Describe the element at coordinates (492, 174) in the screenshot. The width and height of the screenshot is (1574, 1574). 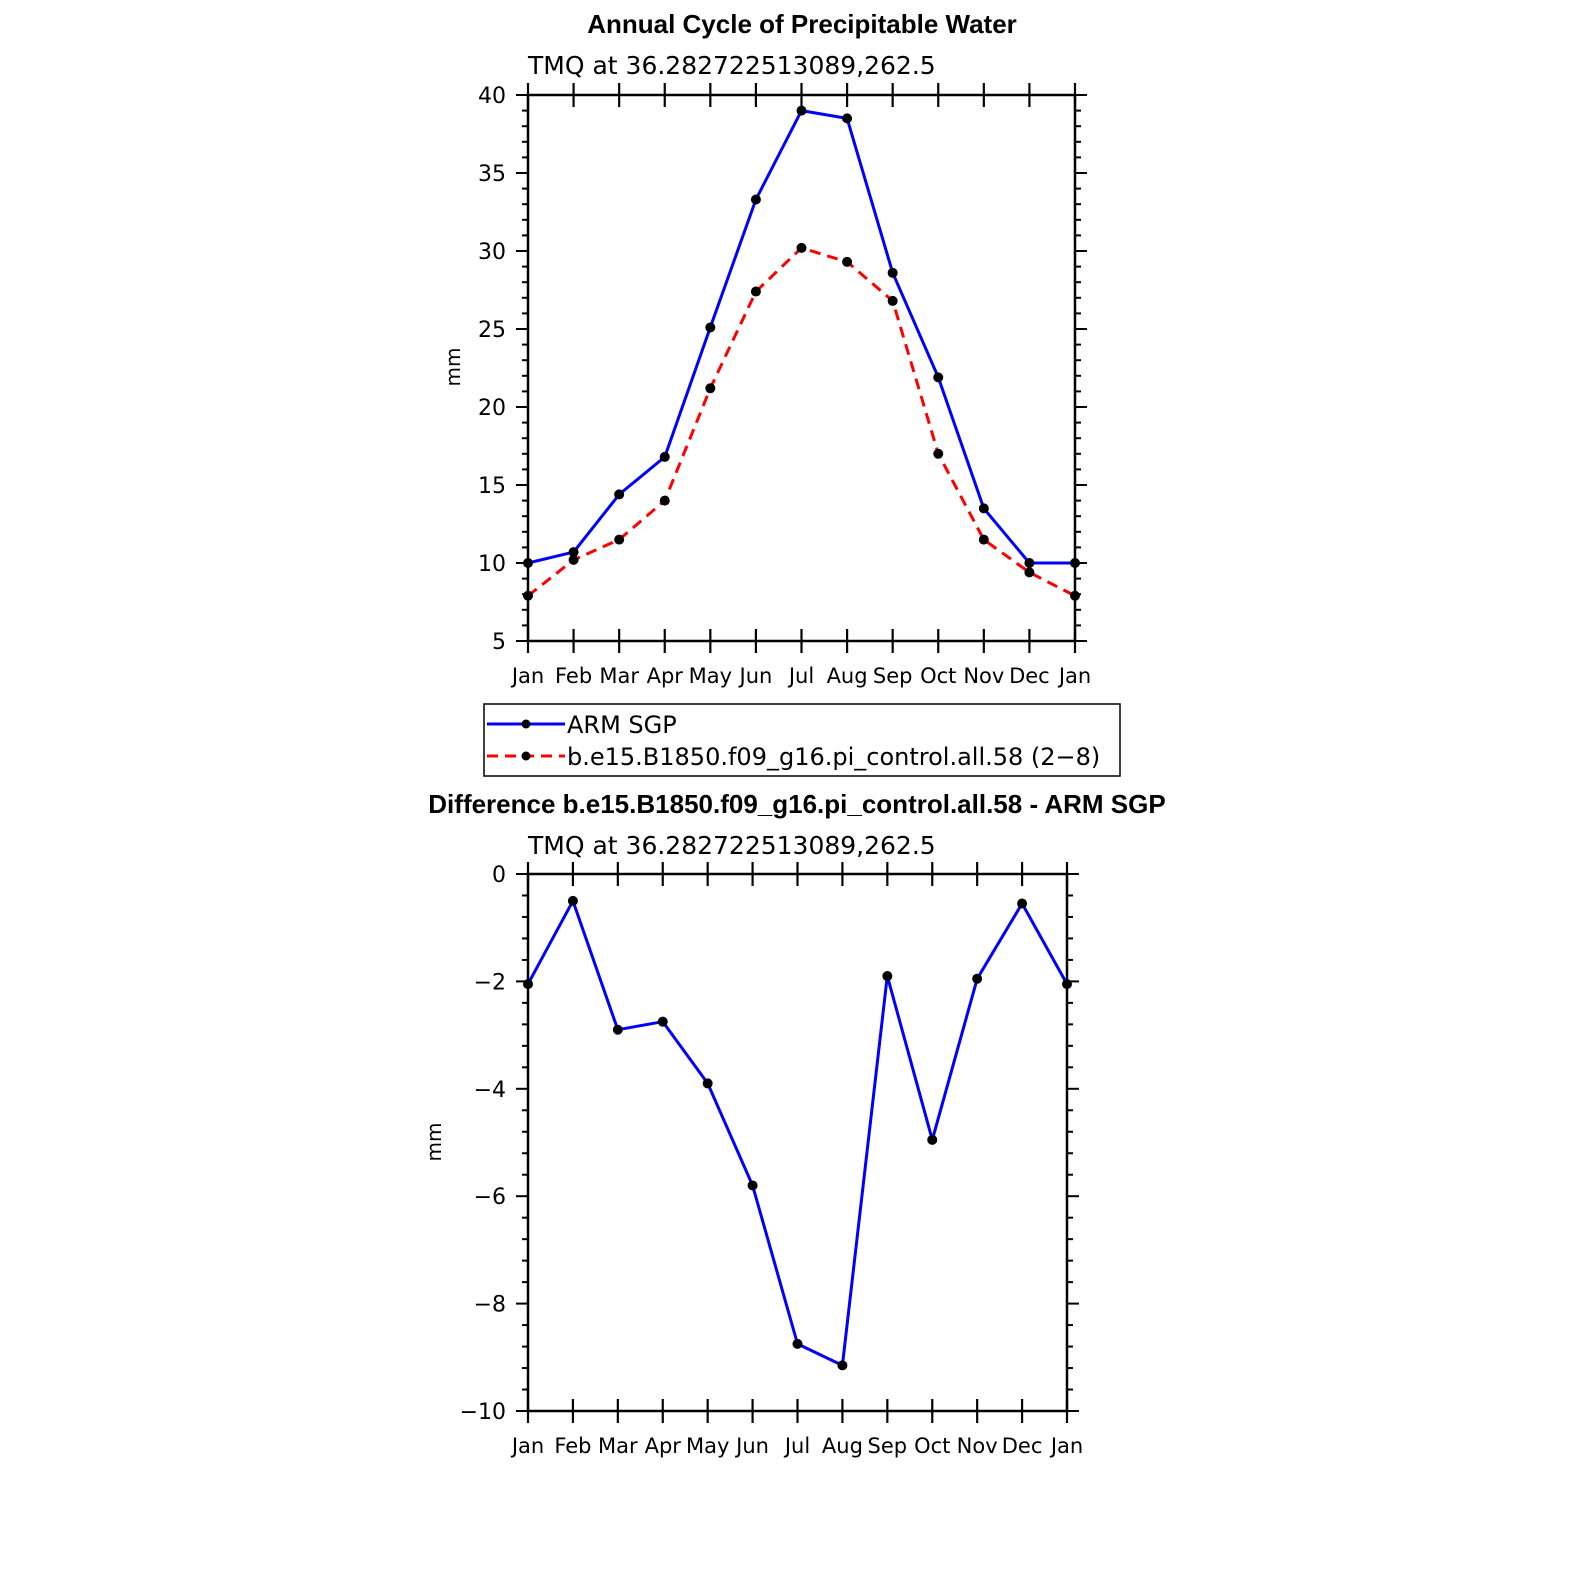
I see `y-tick-label: 35` at that location.